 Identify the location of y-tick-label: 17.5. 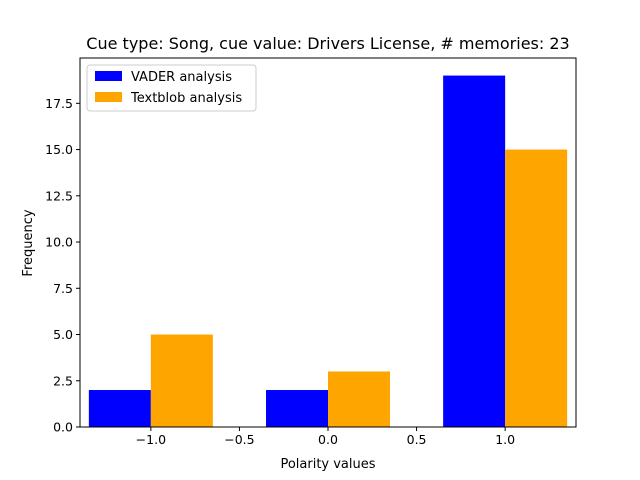
(59, 103).